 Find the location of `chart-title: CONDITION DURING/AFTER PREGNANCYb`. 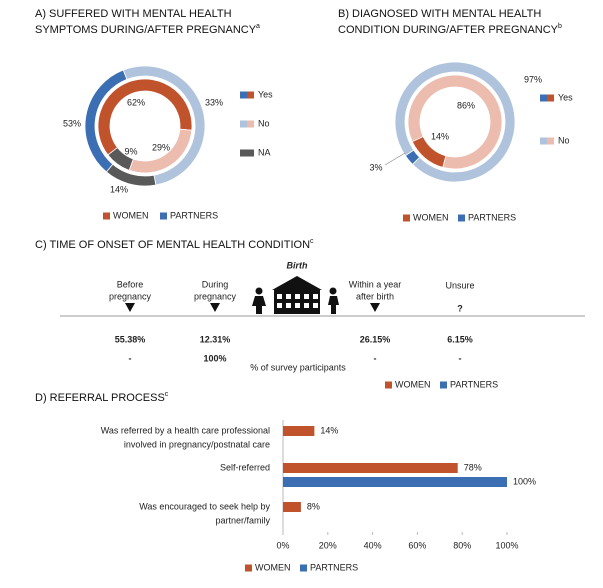

chart-title: CONDITION DURING/AFTER PREGNANCYb is located at coordinates (450, 29).